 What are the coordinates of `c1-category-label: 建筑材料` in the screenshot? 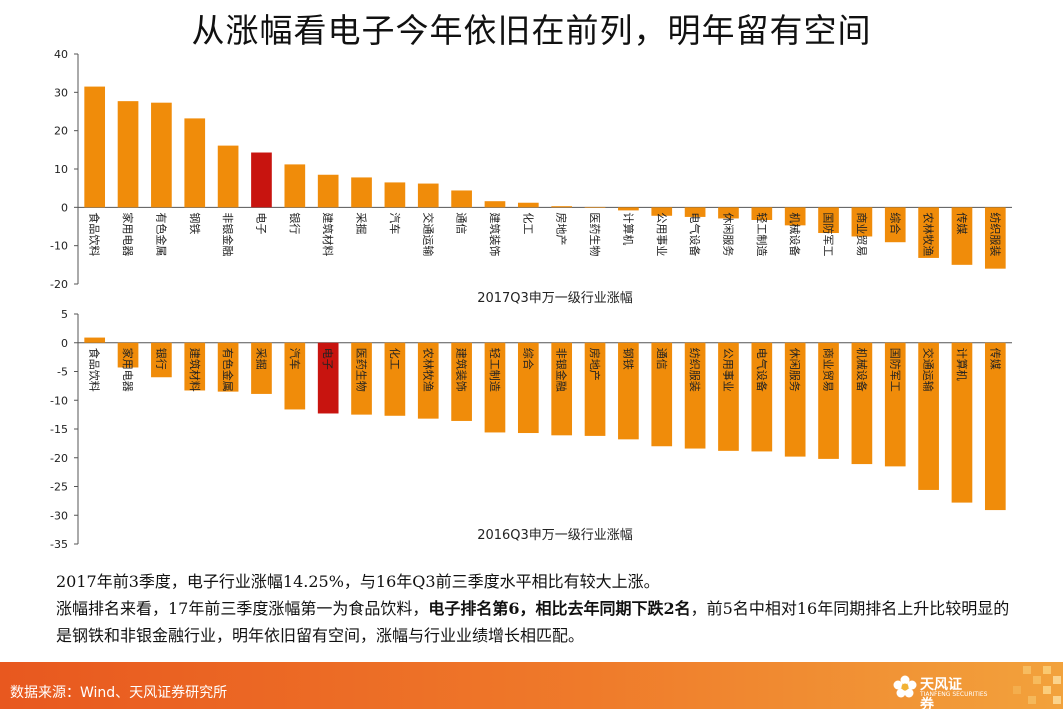 It's located at (328, 234).